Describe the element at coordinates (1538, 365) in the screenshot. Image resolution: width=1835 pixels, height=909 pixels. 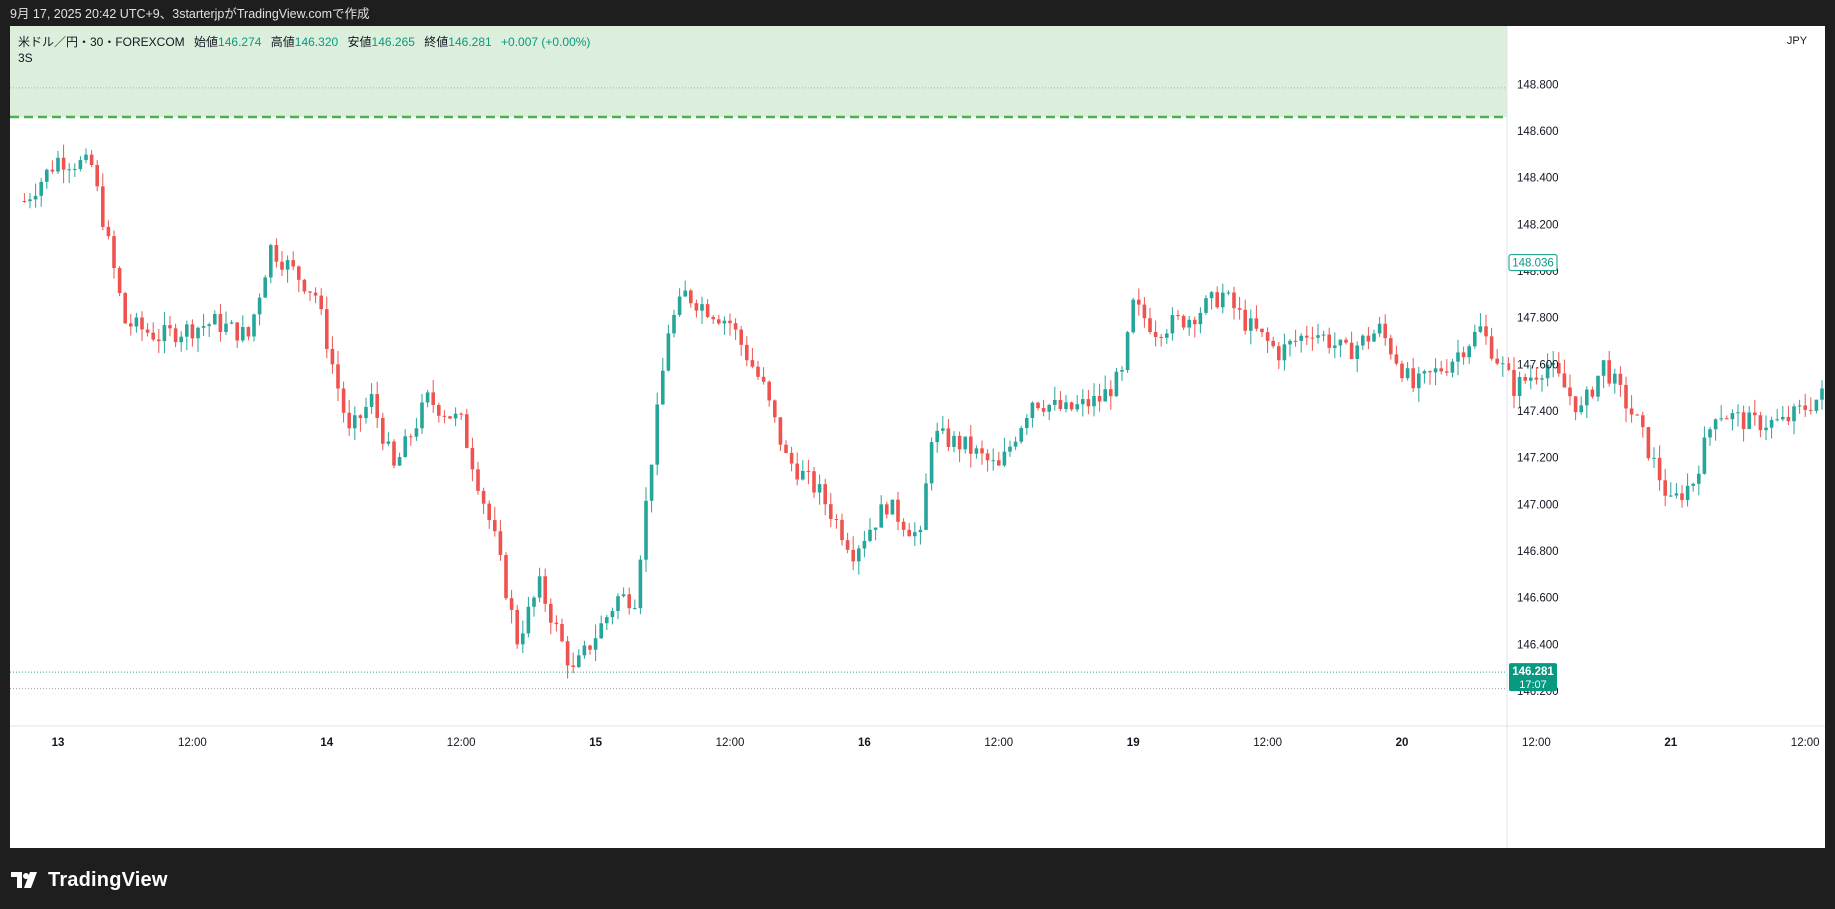
I see `price-tick-label: 147.600` at that location.